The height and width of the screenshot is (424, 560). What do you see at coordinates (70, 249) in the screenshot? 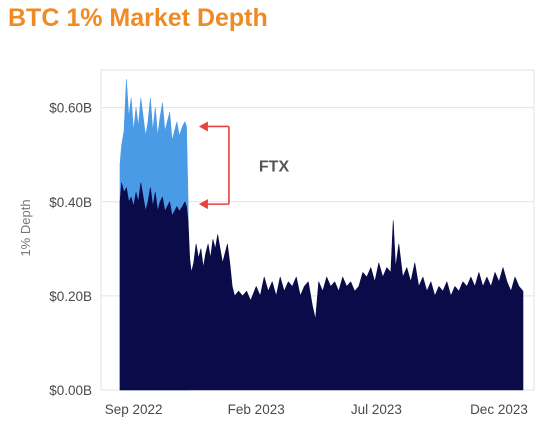
I see `y-axis: $0.00B $0.20B $0.40B $0.60B` at bounding box center [70, 249].